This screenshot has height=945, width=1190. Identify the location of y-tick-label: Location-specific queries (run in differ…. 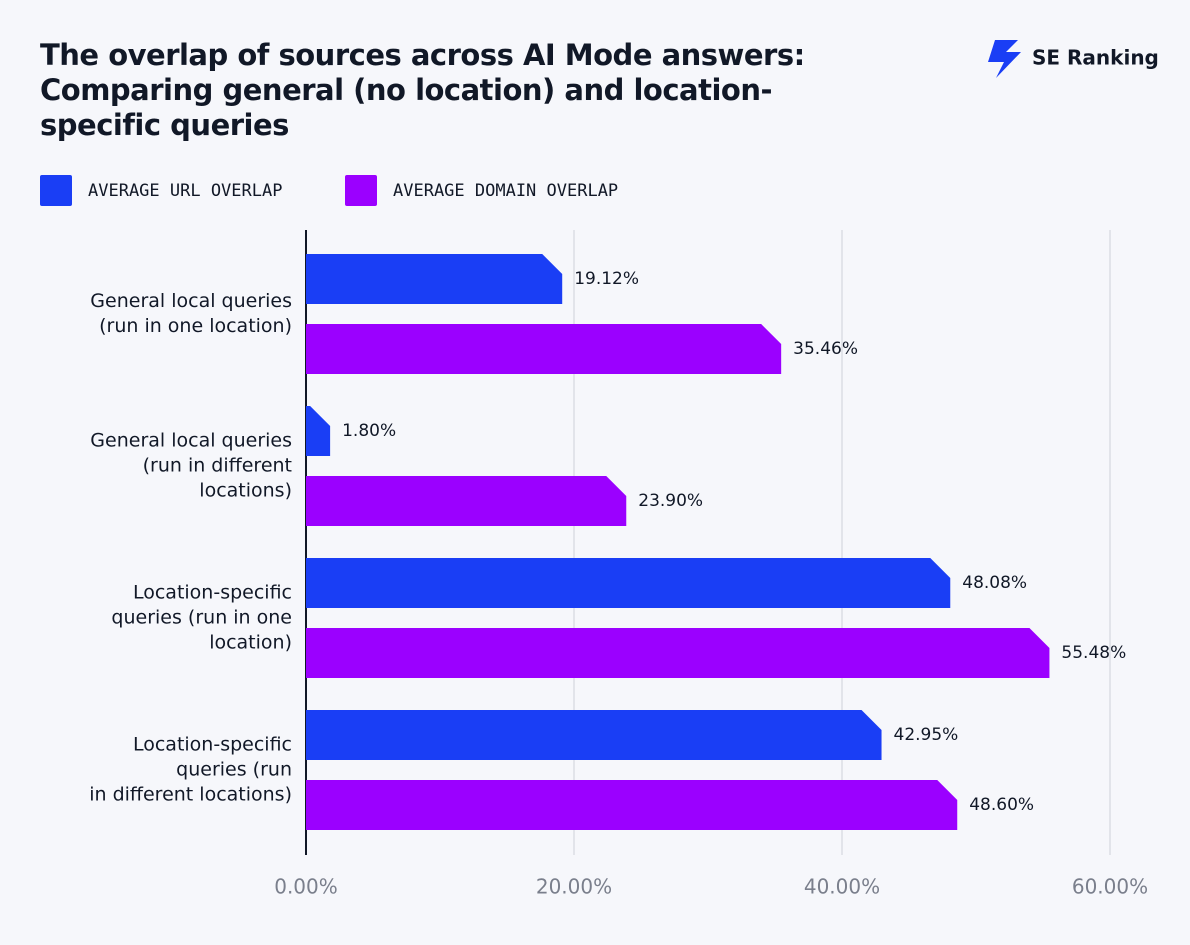
(190, 769).